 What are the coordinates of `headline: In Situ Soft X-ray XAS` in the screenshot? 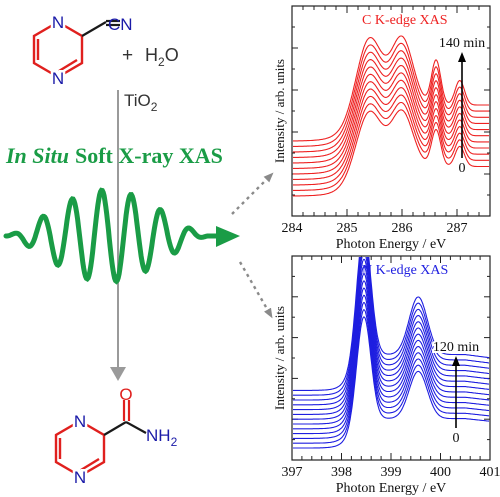 It's located at (114, 155).